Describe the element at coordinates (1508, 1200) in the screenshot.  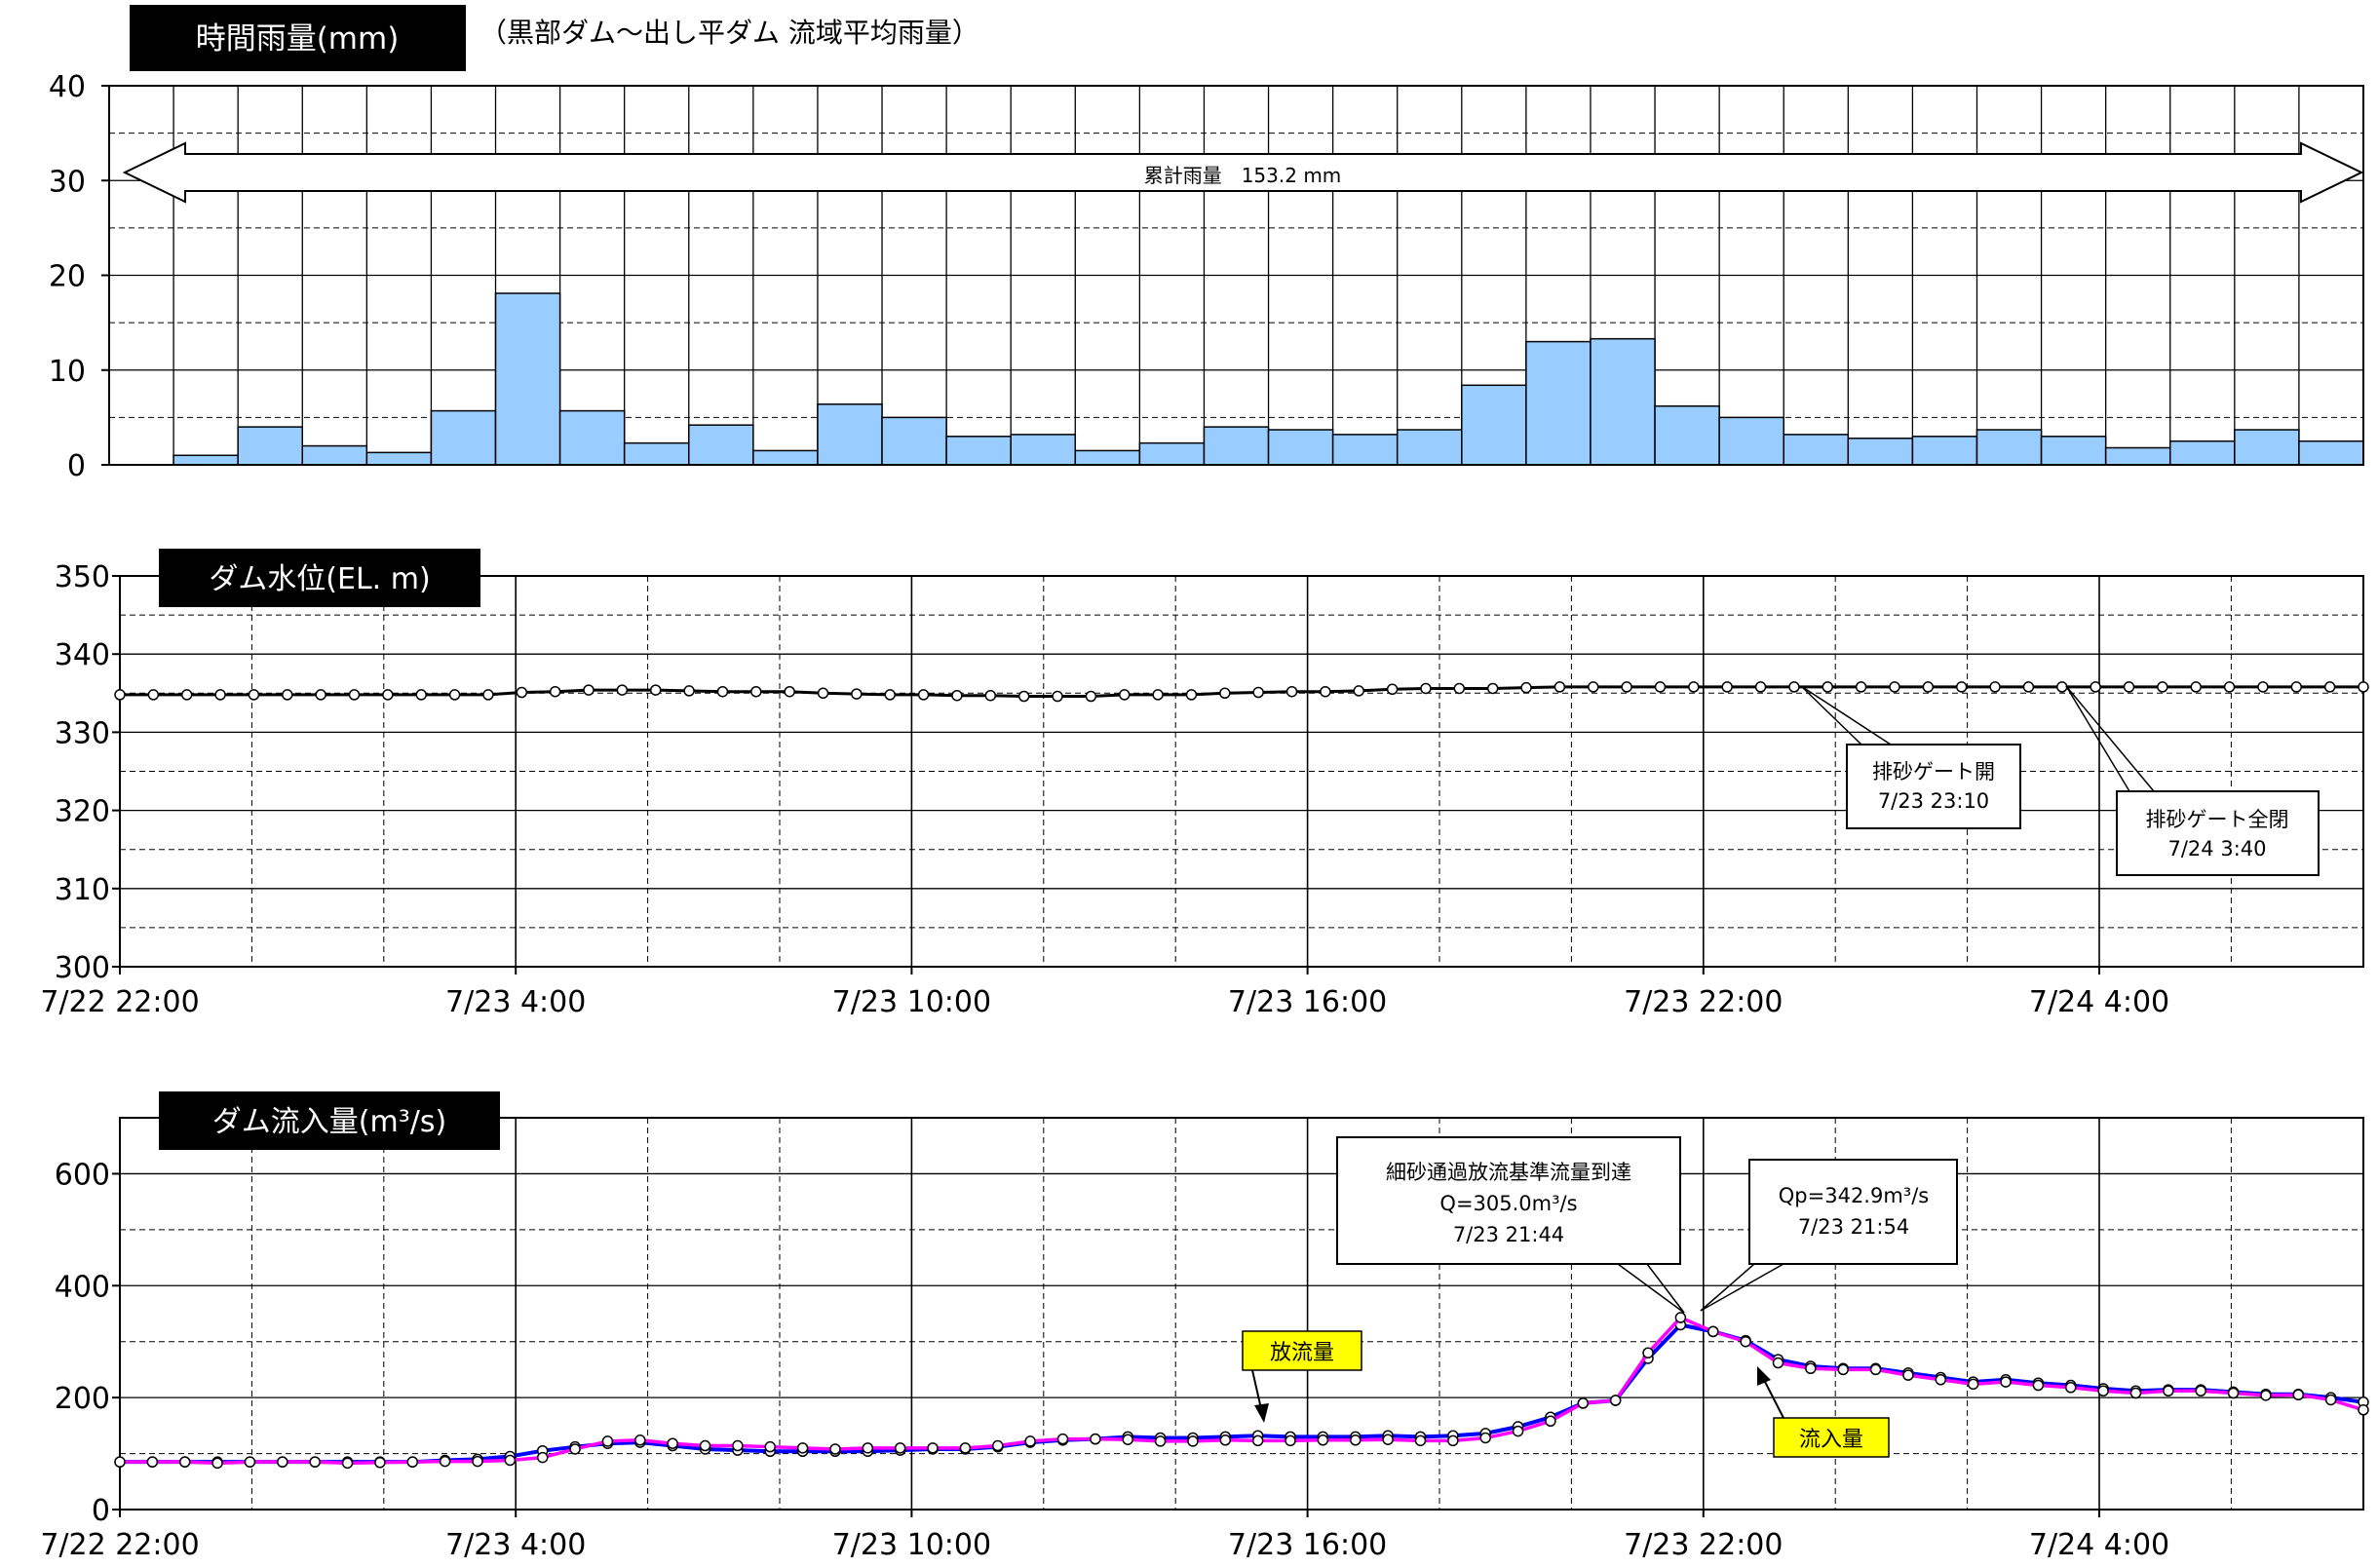
I see `threshold-callout` at that location.